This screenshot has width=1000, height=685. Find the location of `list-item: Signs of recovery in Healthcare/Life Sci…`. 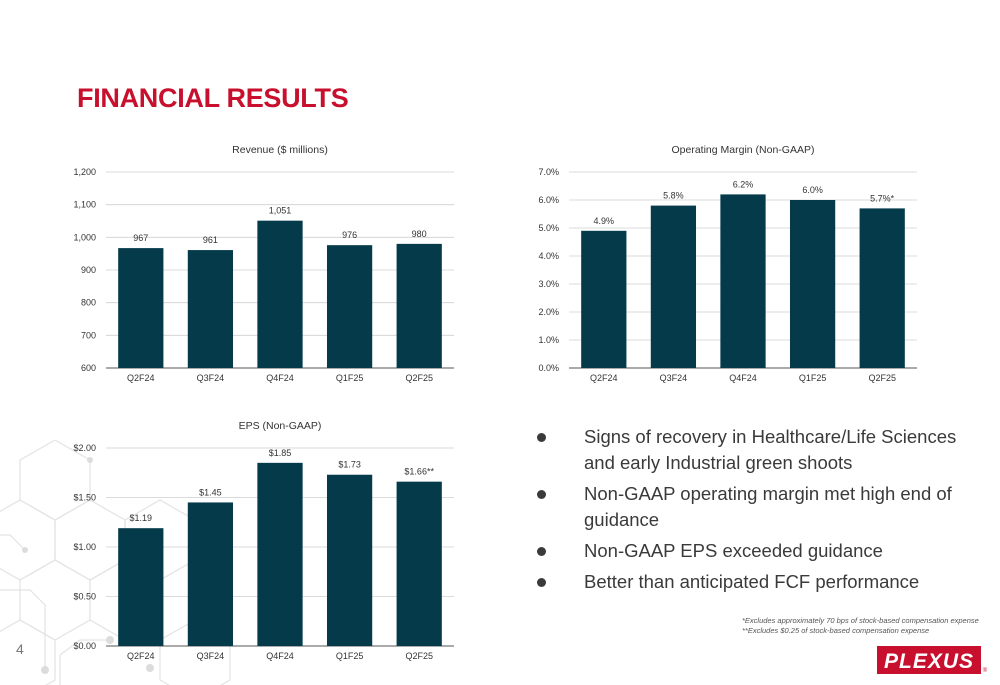

list-item: Signs of recovery in Healthcare/Life Sci… is located at coordinates (757, 450).